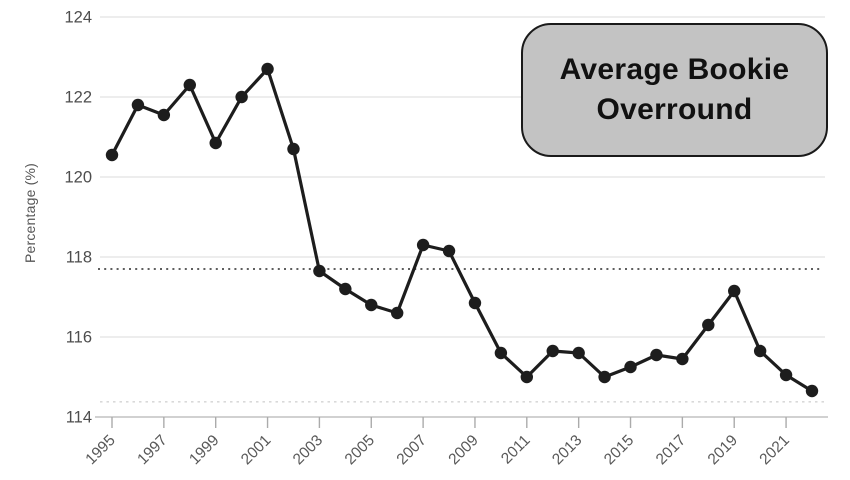  I want to click on chart-title-line2: Overround, so click(674, 109).